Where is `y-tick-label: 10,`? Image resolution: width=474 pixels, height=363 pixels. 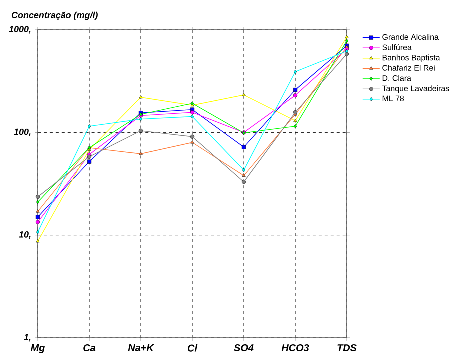
y-tick-label: 10, is located at coordinates (25, 236).